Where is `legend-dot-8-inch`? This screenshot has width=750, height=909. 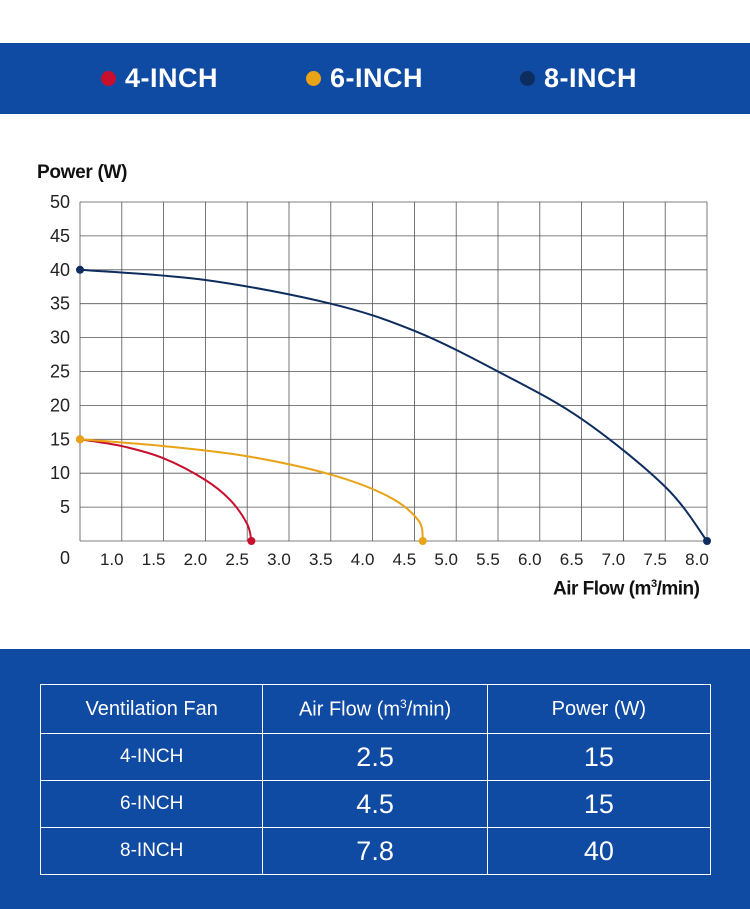
legend-dot-8-inch is located at coordinates (527, 78).